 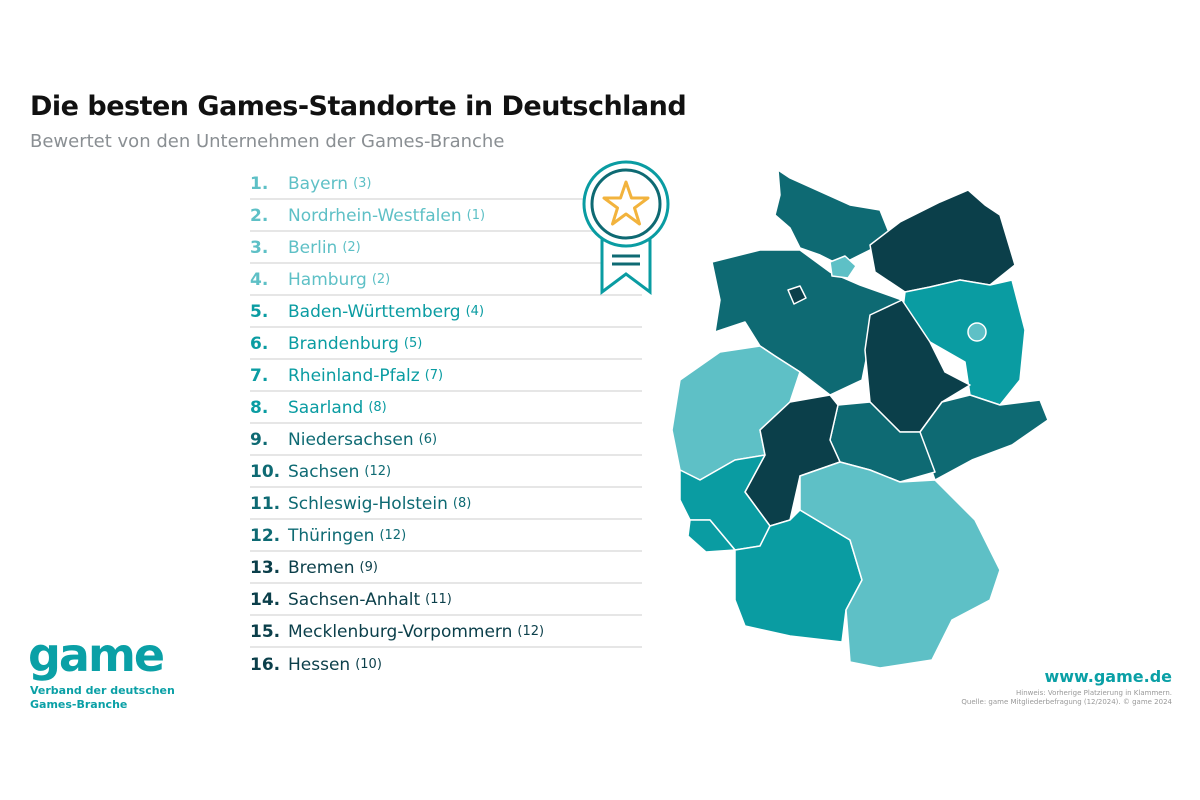 I want to click on logo-tagline-line-2: Games-Branche, so click(x=79, y=704).